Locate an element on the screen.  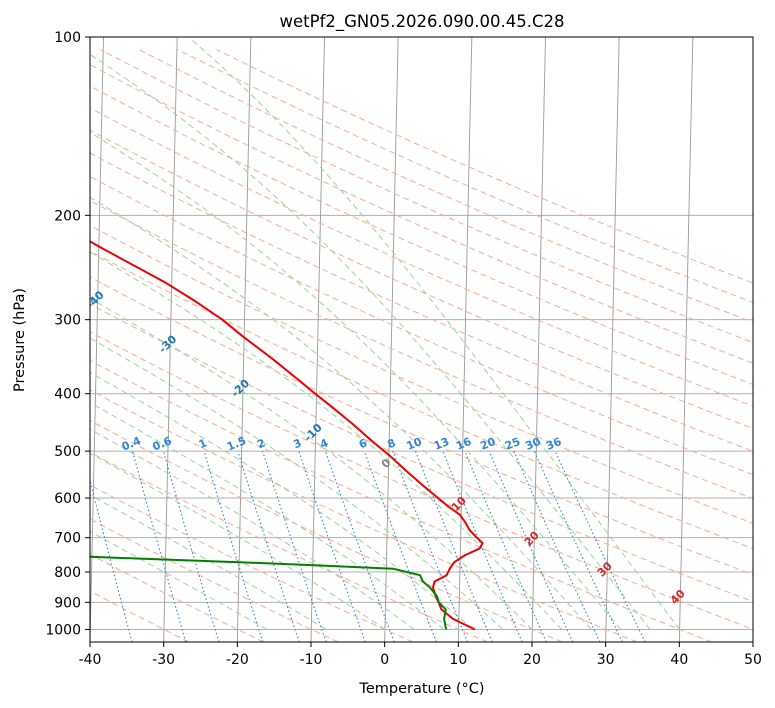
mixing-ratio-label: 25 is located at coordinates (512, 444).